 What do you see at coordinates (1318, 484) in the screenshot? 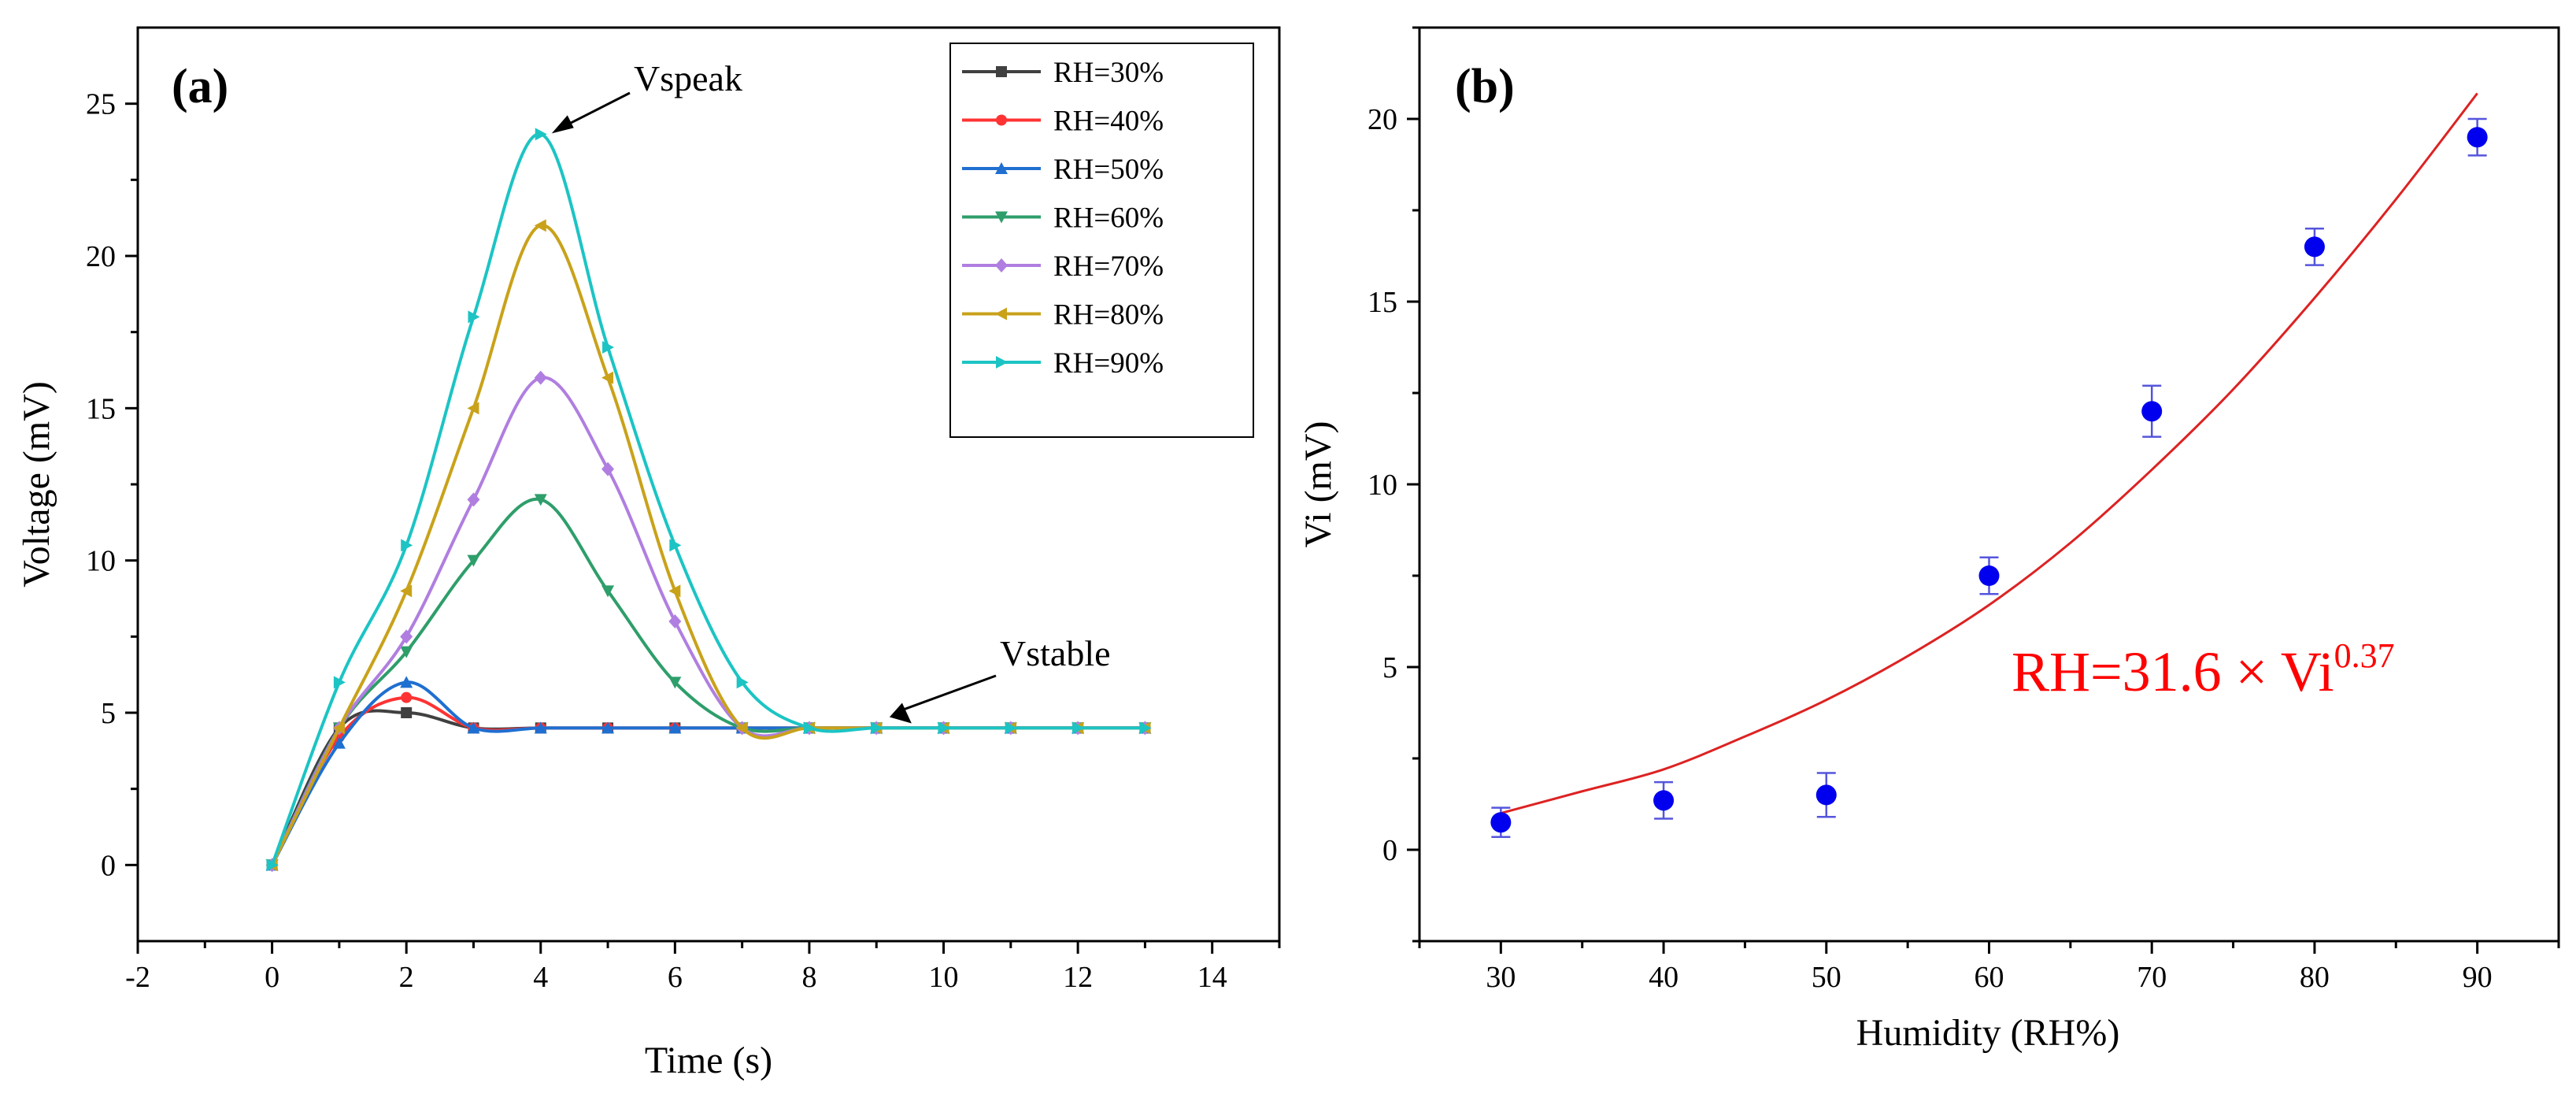
I see `y-axis-title: Vi (mV)` at bounding box center [1318, 484].